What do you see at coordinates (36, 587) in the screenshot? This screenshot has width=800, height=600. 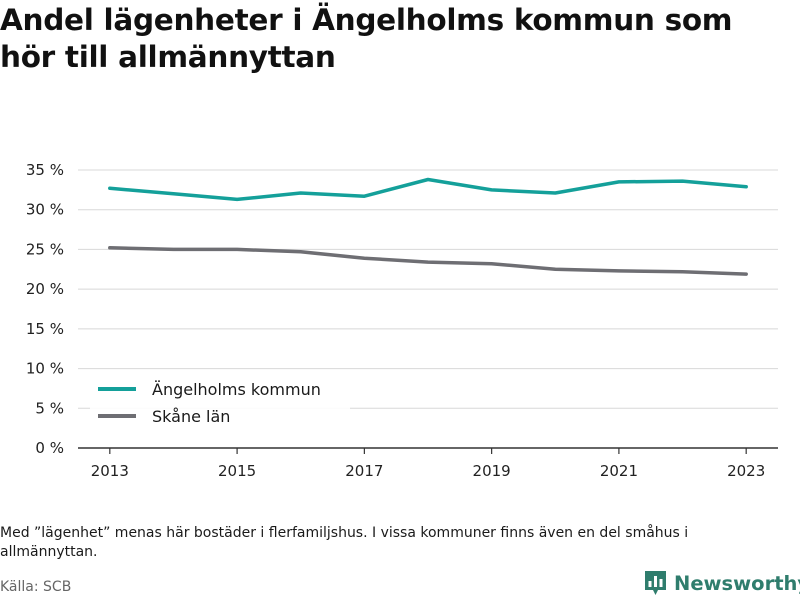 I see `source-label: Källa: SCB` at bounding box center [36, 587].